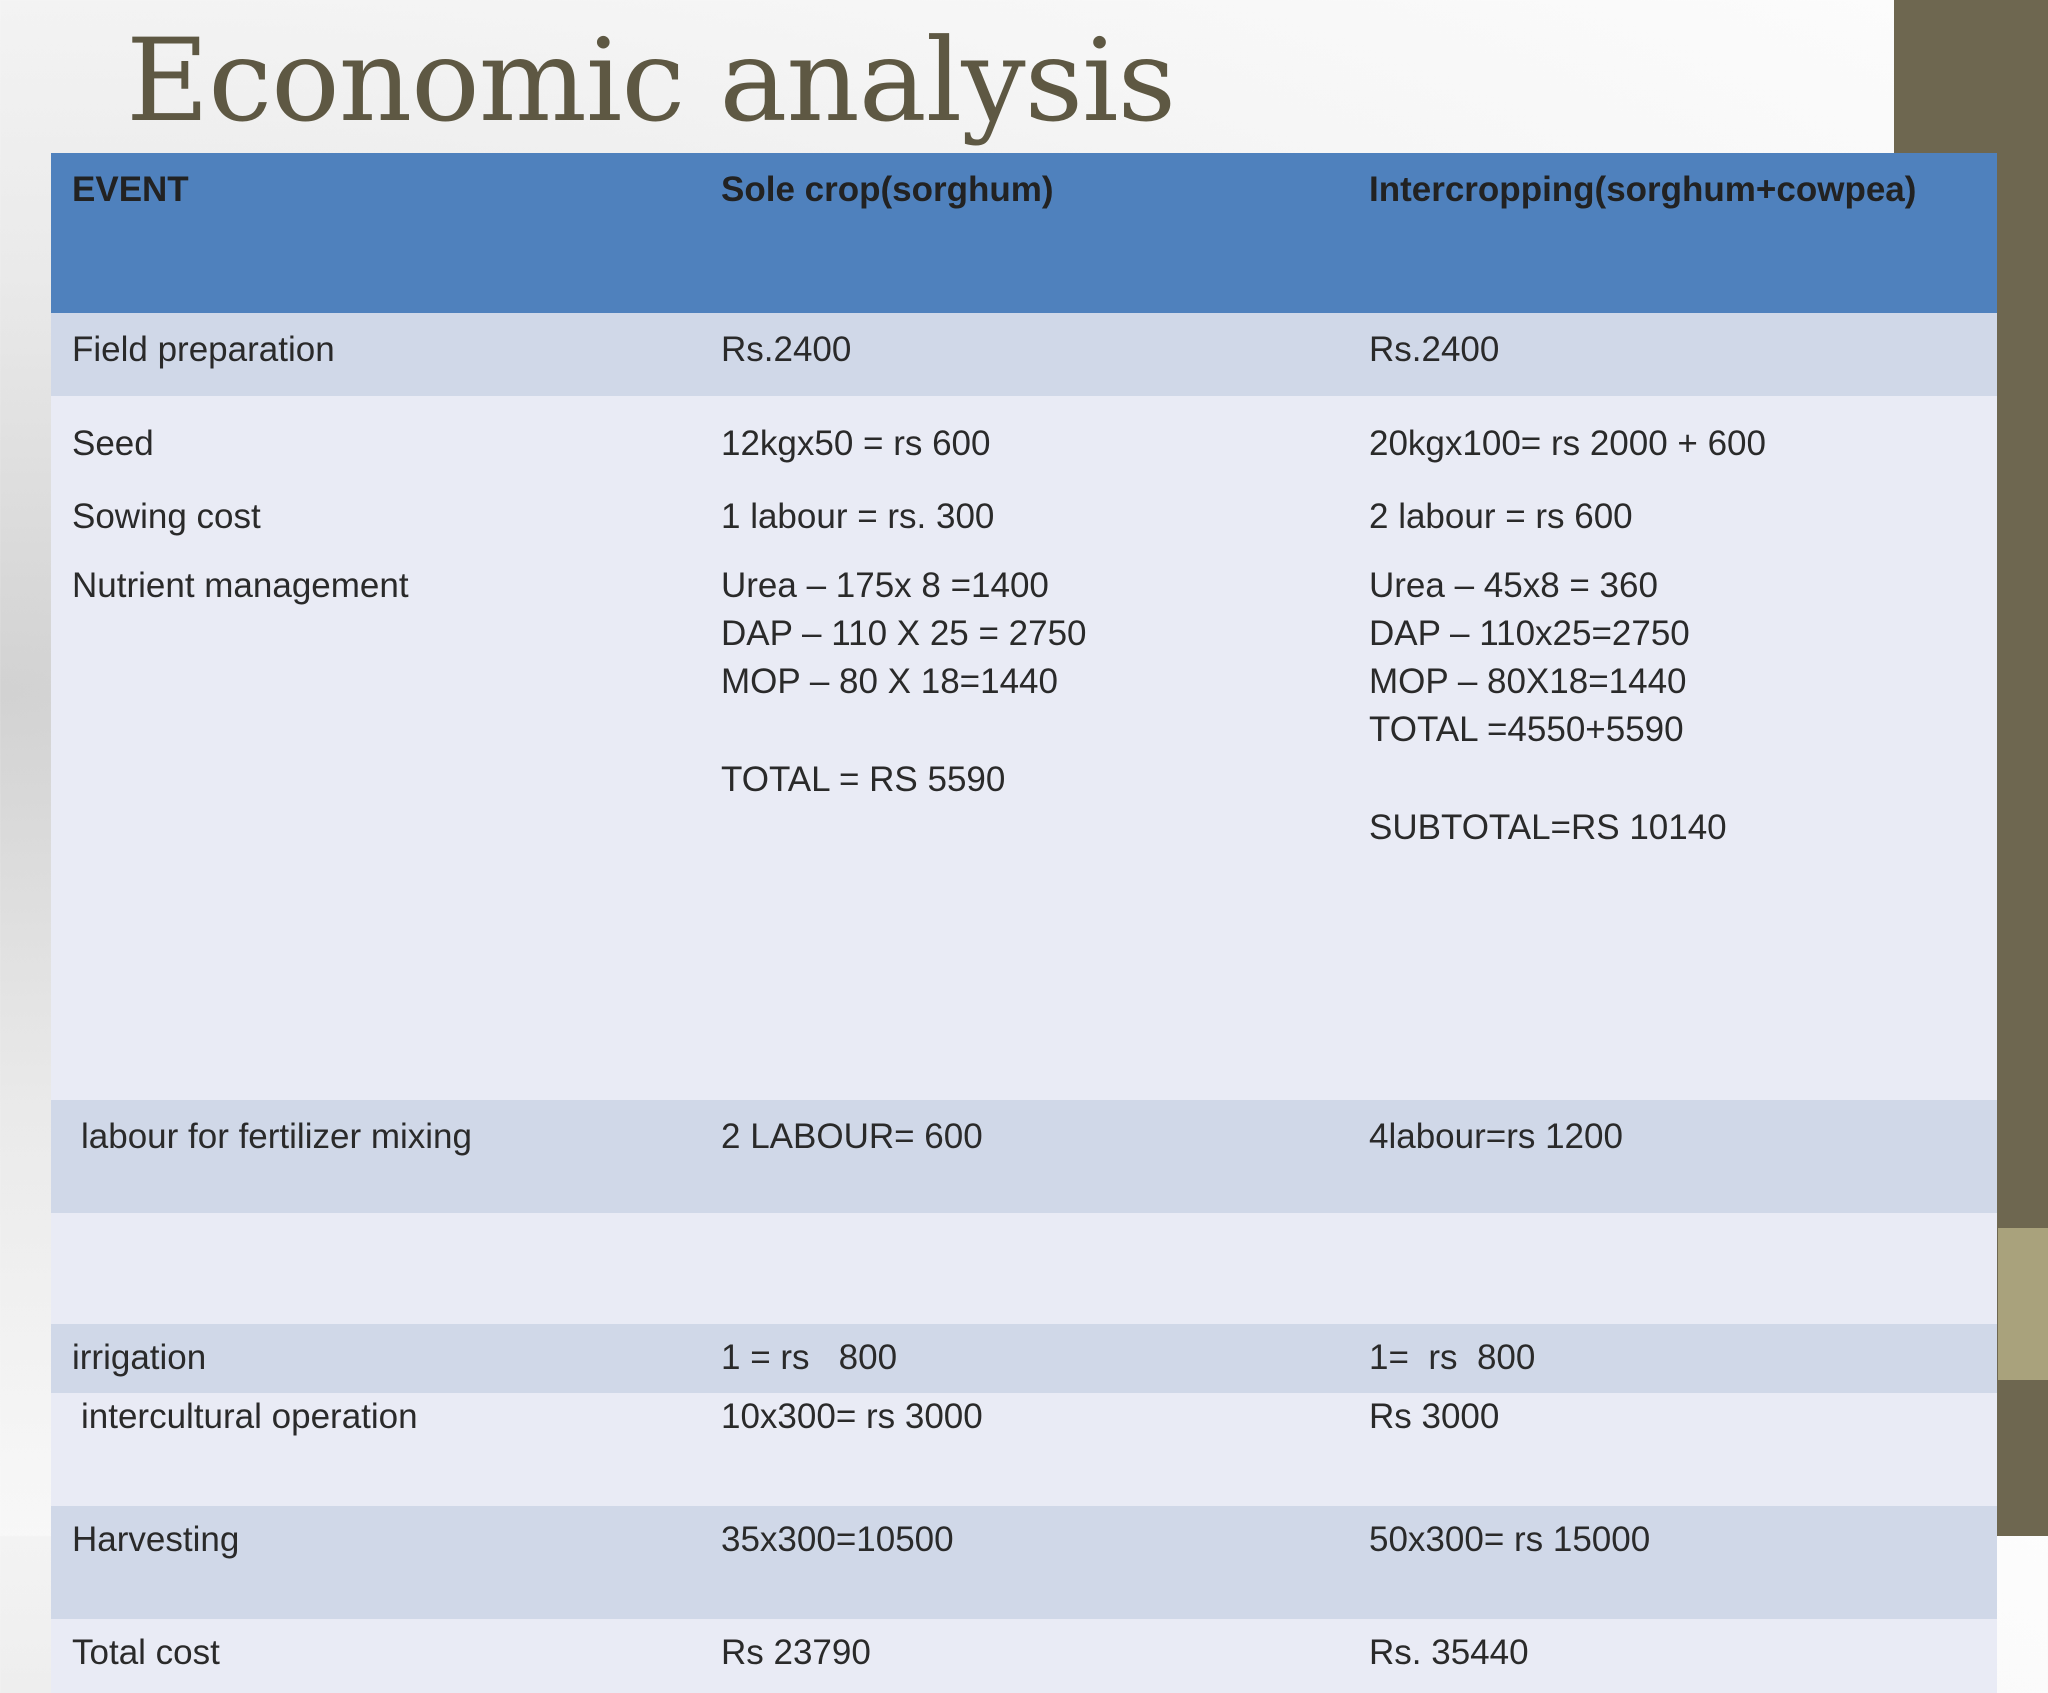 The height and width of the screenshot is (1693, 2048). What do you see at coordinates (837, 1539) in the screenshot?
I see `cell-sole: 35x300=10500` at bounding box center [837, 1539].